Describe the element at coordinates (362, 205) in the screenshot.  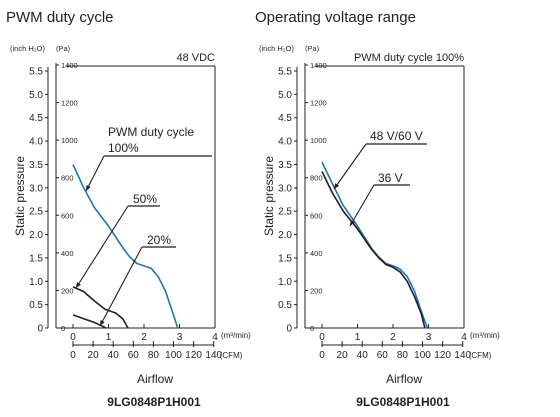
I see `annotation-36v-arrow` at that location.